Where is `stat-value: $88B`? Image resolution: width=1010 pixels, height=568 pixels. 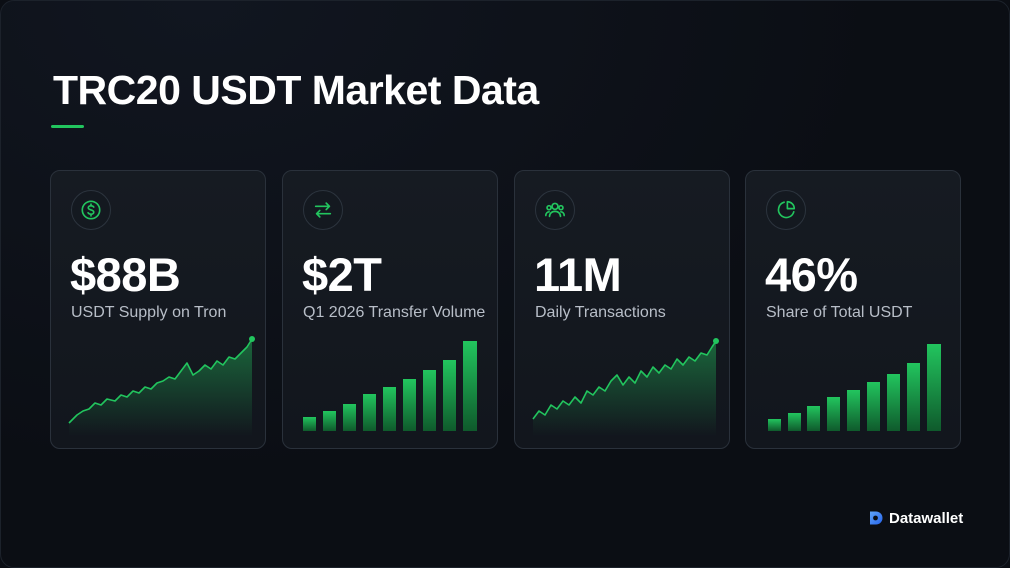 stat-value: $88B is located at coordinates (125, 274).